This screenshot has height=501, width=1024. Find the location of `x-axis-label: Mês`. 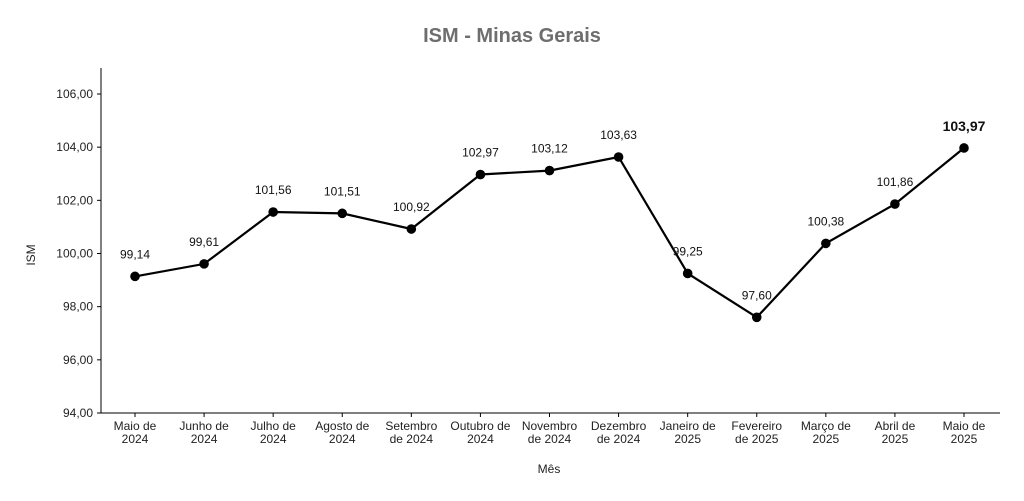

x-axis-label: Mês is located at coordinates (549, 469).